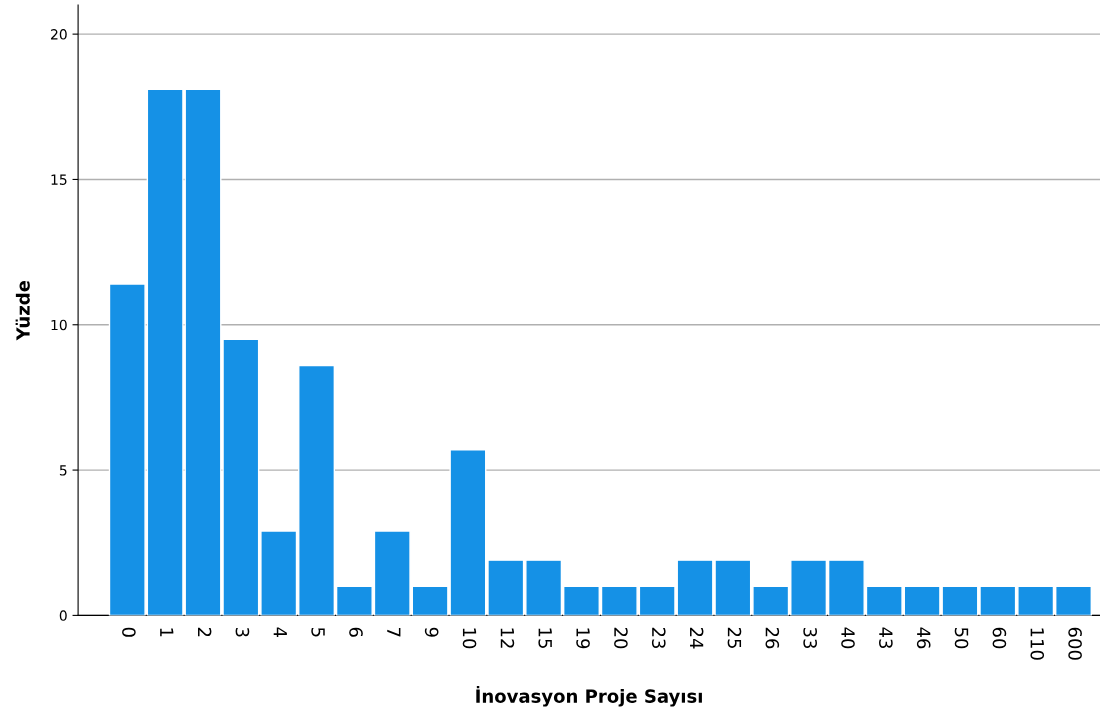 The height and width of the screenshot is (724, 1100). Describe the element at coordinates (318, 632) in the screenshot. I see `x-tick-label: 5` at that location.